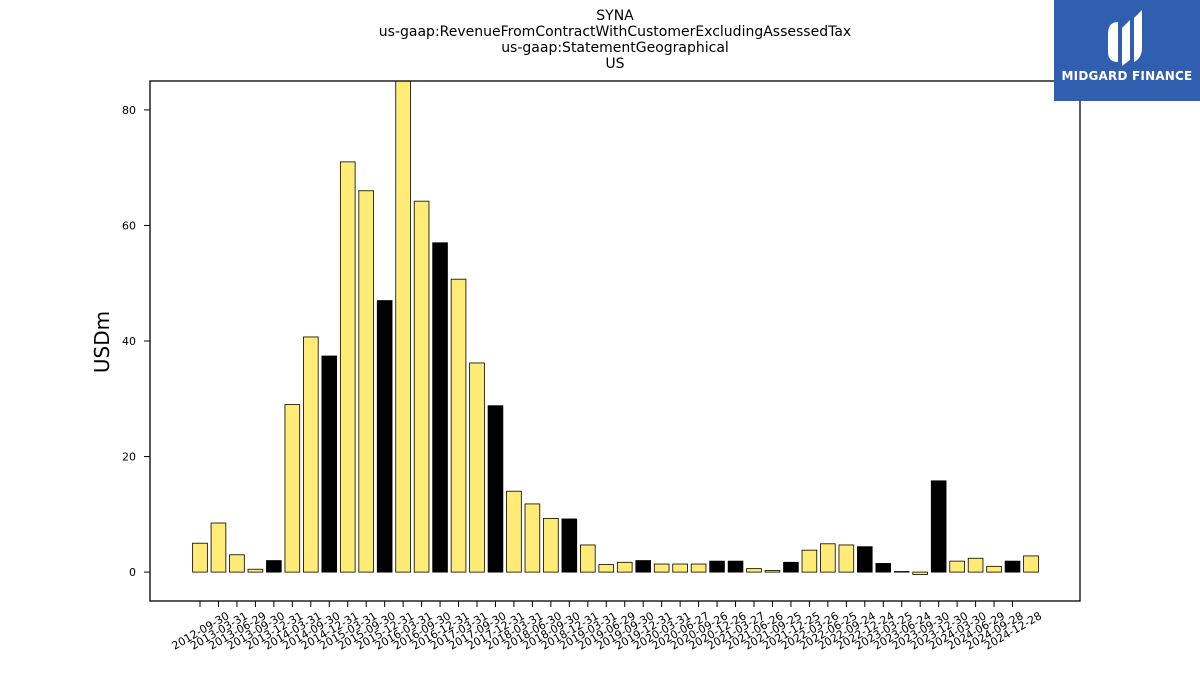 Image resolution: width=1200 pixels, height=675 pixels. Describe the element at coordinates (132, 572) in the screenshot. I see `y-tick-label-0: 0` at that location.